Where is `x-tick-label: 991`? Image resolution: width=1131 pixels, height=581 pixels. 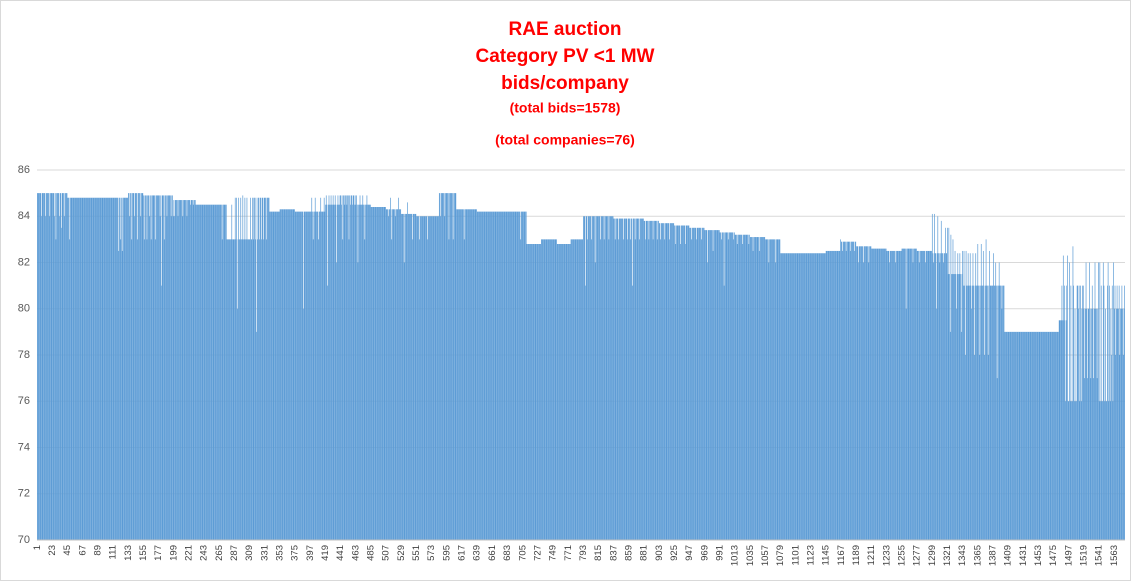 x-tick-label: 991 is located at coordinates (719, 553).